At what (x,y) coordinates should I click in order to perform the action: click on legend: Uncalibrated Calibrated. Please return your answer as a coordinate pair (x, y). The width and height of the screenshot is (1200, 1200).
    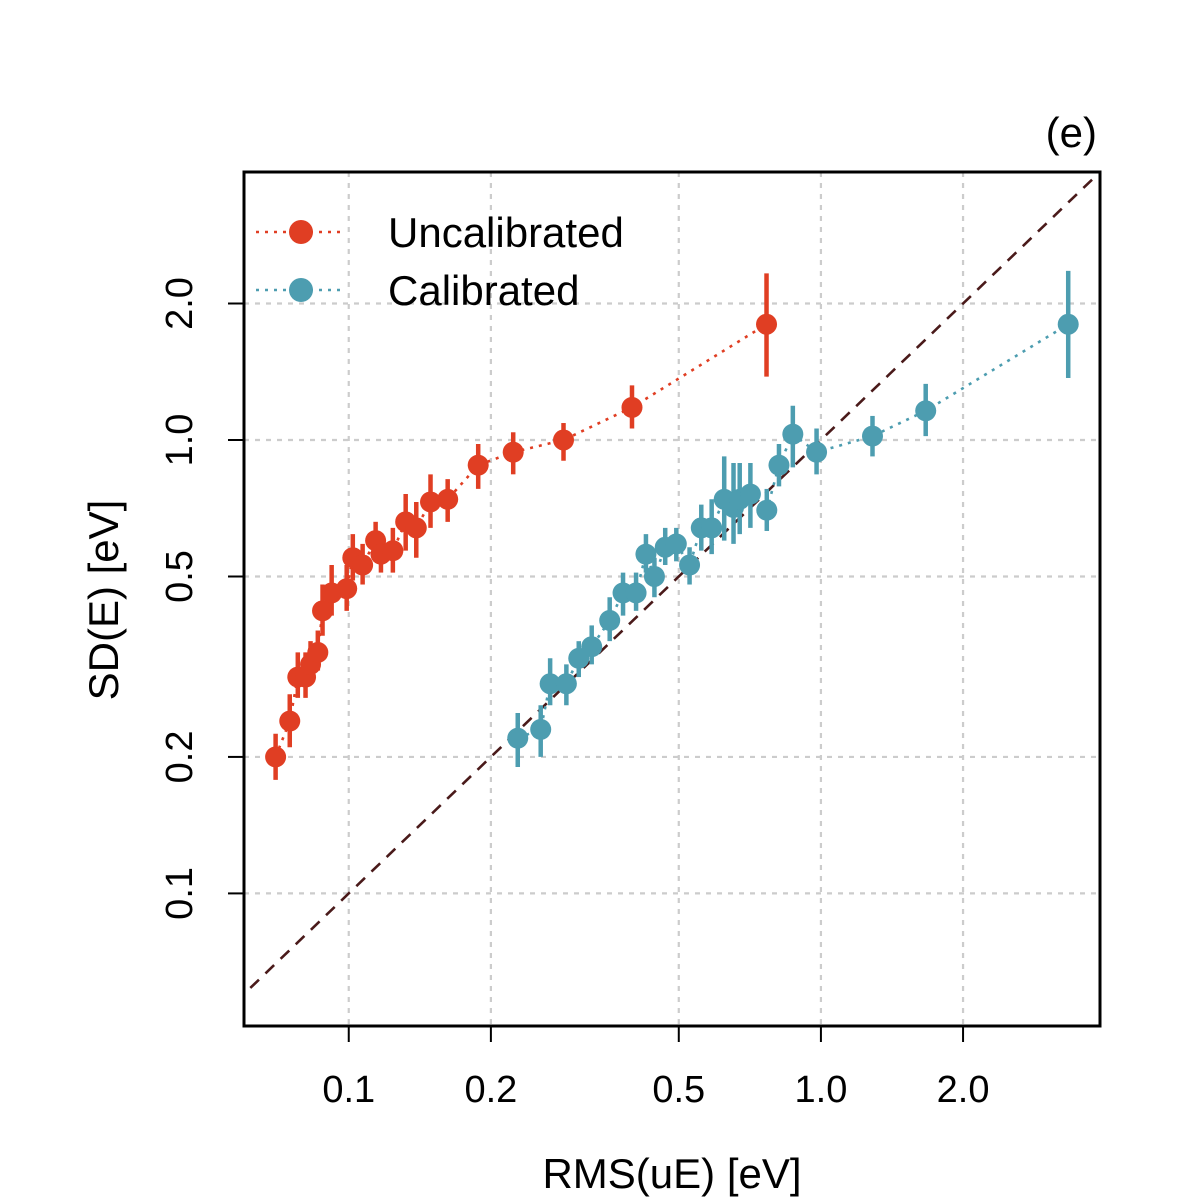
    Looking at the image, I should click on (440, 261).